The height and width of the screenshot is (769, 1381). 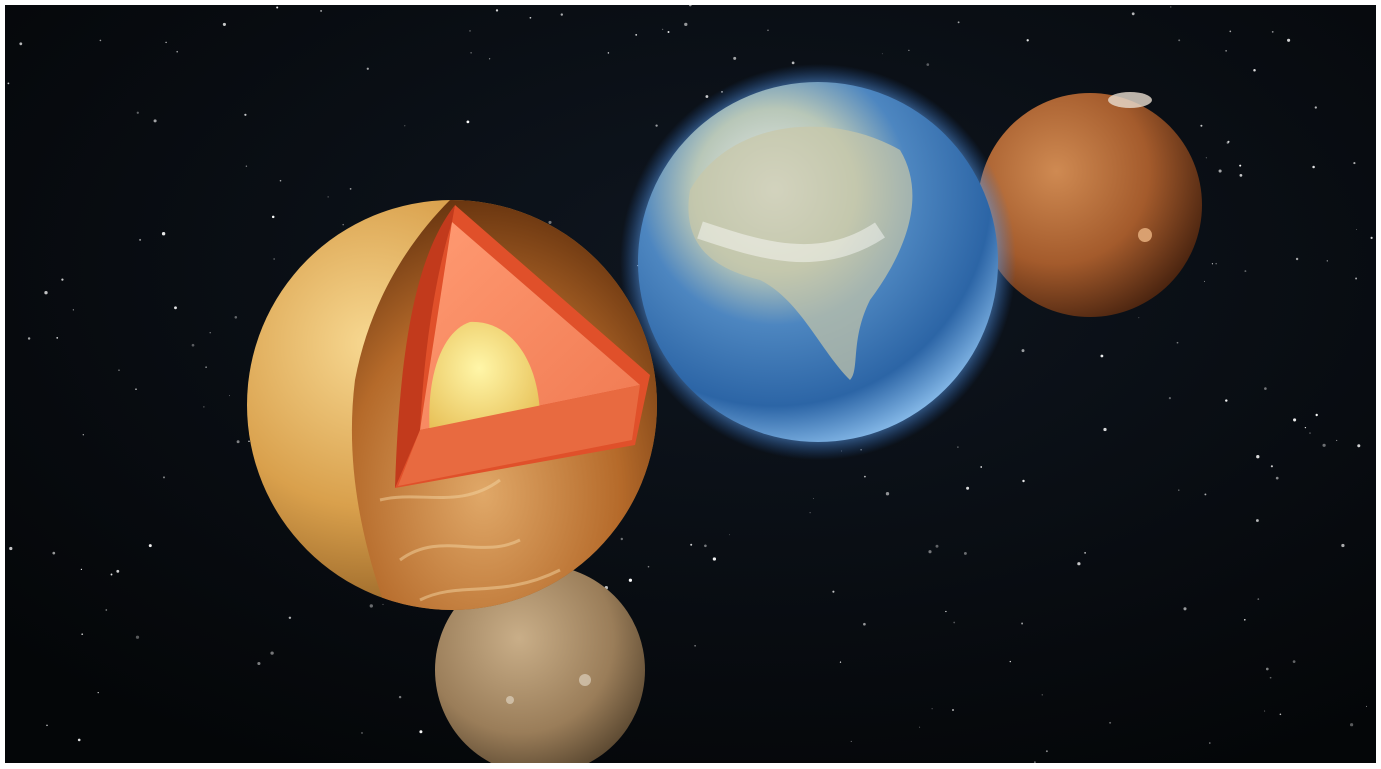 I want to click on mercury-crater, so click(x=510, y=700).